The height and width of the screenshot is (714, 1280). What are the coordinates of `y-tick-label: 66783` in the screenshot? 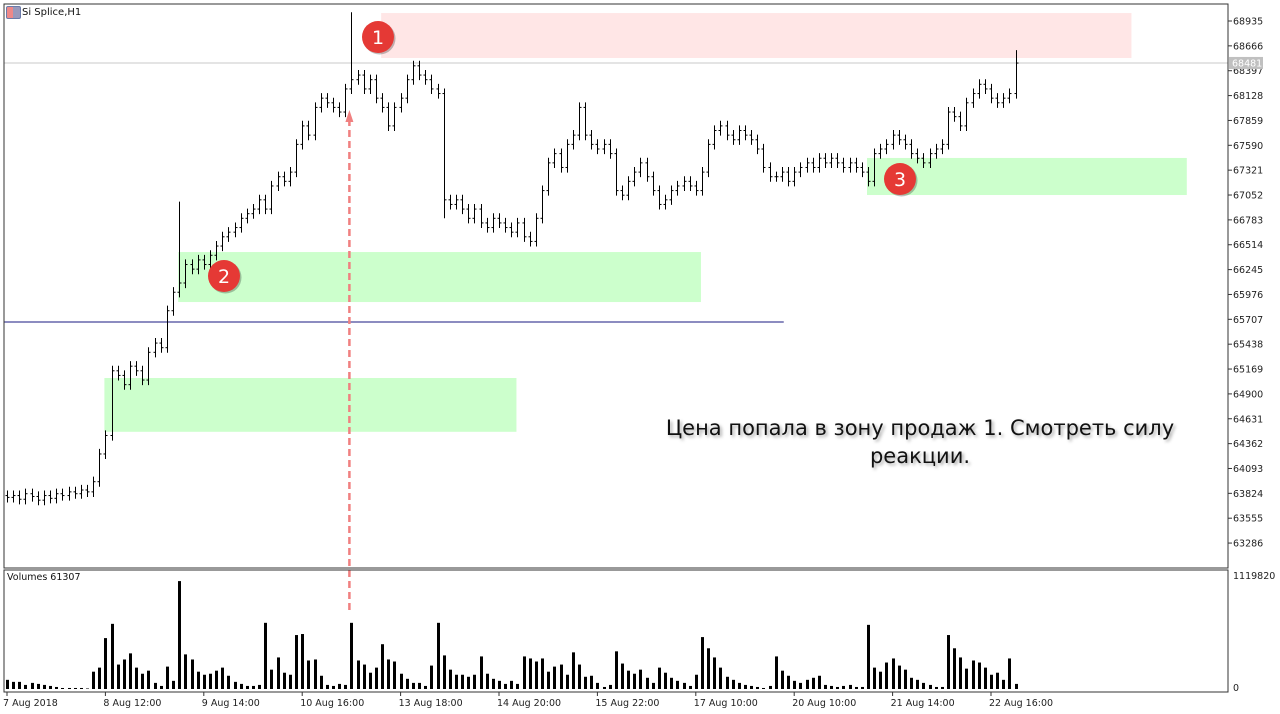 It's located at (1248, 220).